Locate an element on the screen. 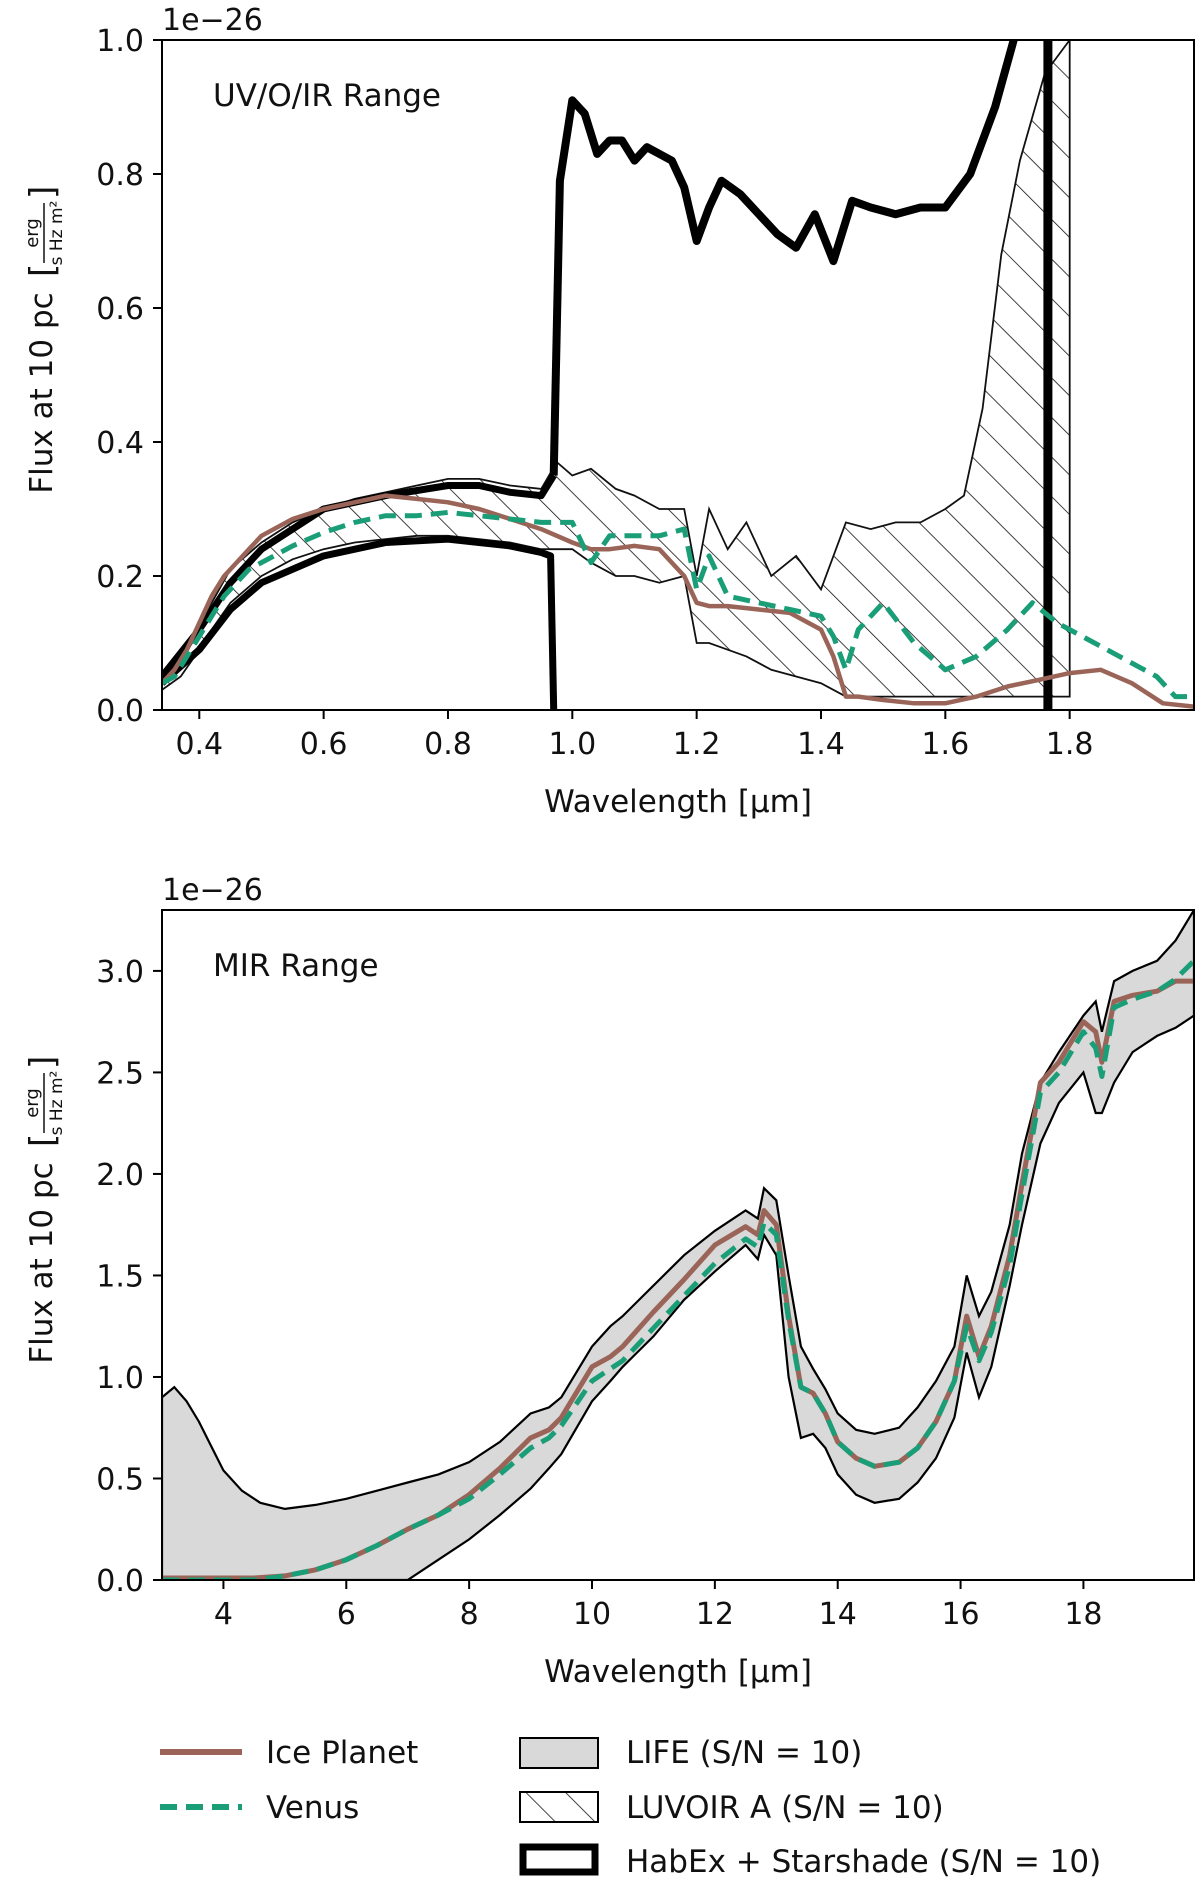 The height and width of the screenshot is (1883, 1200). top-x-tick-label: 1.4 is located at coordinates (821, 744).